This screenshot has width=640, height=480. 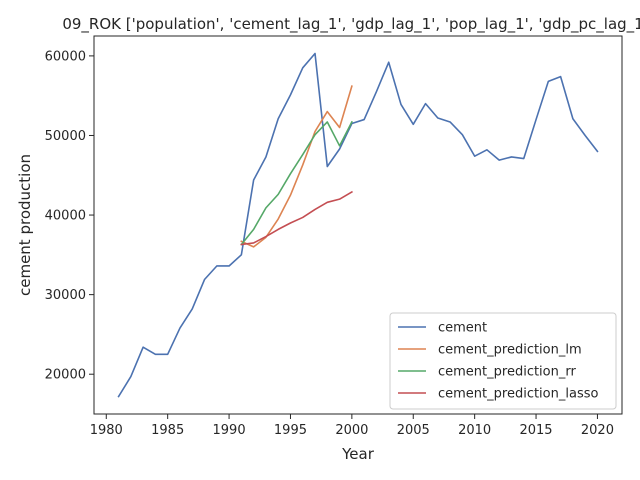 What do you see at coordinates (296, 183) in the screenshot?
I see `series-line-cement-prediction-rr` at bounding box center [296, 183].